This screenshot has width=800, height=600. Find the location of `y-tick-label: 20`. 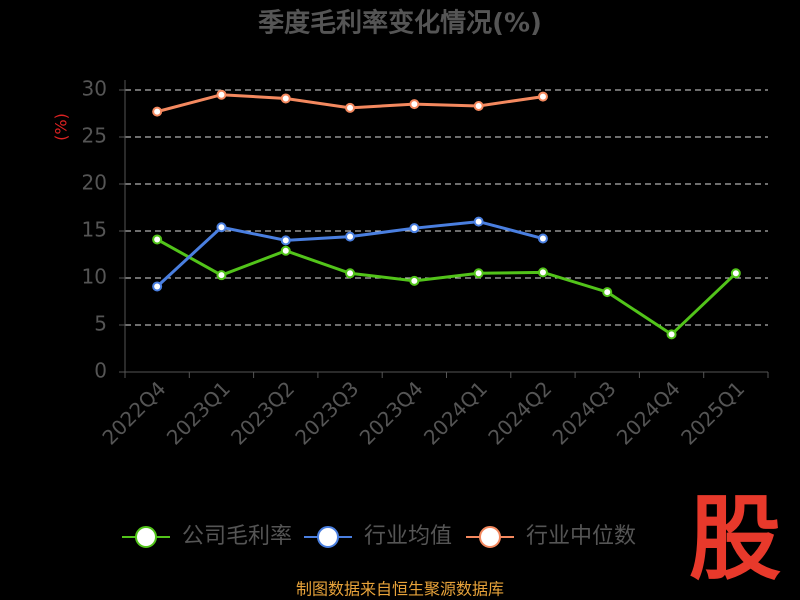

y-tick-label: 20 is located at coordinates (94, 183).